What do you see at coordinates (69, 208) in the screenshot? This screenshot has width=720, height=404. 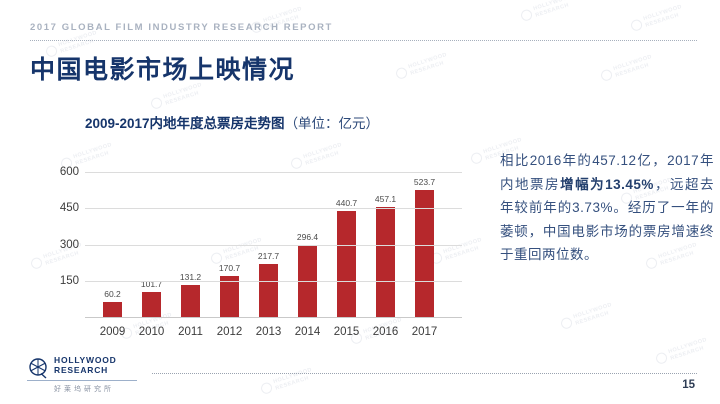 I see `y-tick-label: 450` at bounding box center [69, 208].